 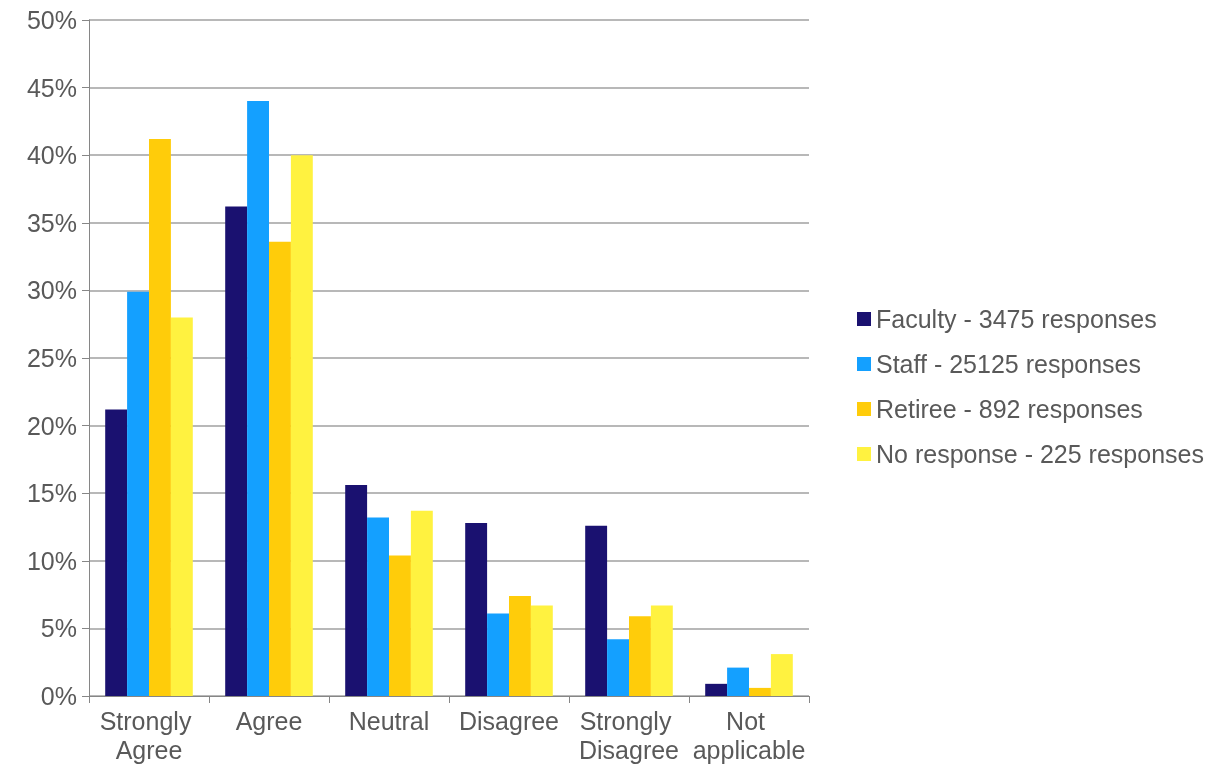 What do you see at coordinates (51, 222) in the screenshot?
I see `y-tick-label: 35%` at bounding box center [51, 222].